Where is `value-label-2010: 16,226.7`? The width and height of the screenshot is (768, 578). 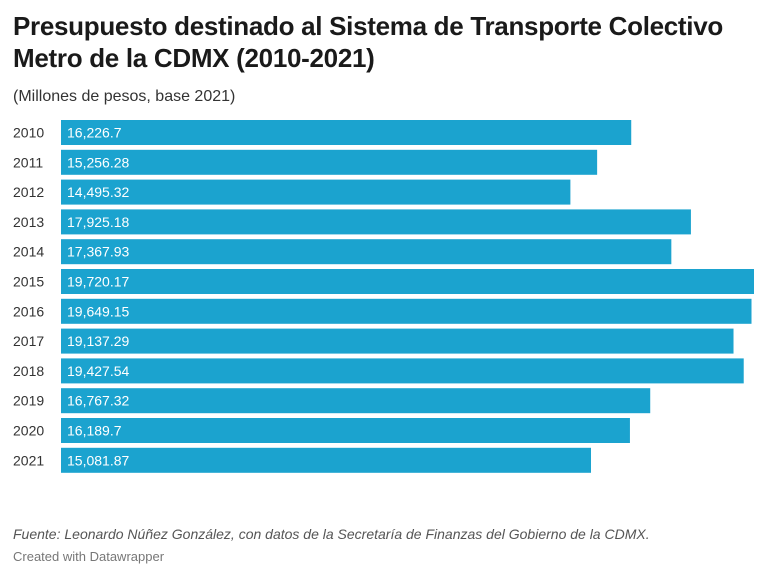 value-label-2010: 16,226.7 is located at coordinates (94, 133).